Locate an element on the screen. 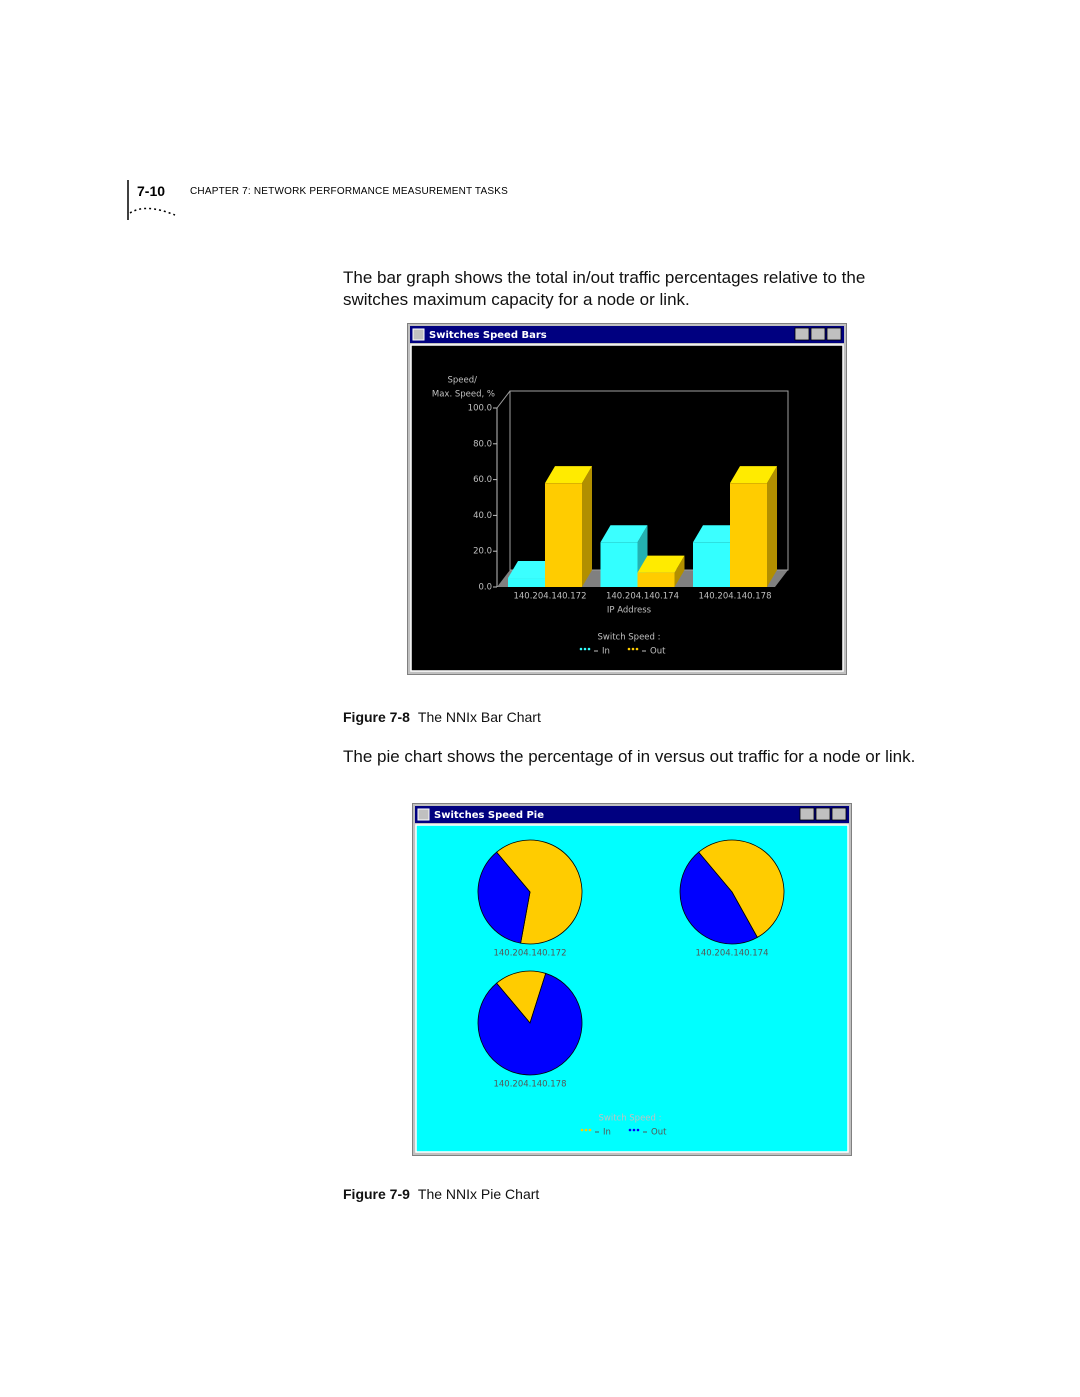 The image size is (1080, 1397). pie-label: 140.204.140.178 is located at coordinates (529, 1085).